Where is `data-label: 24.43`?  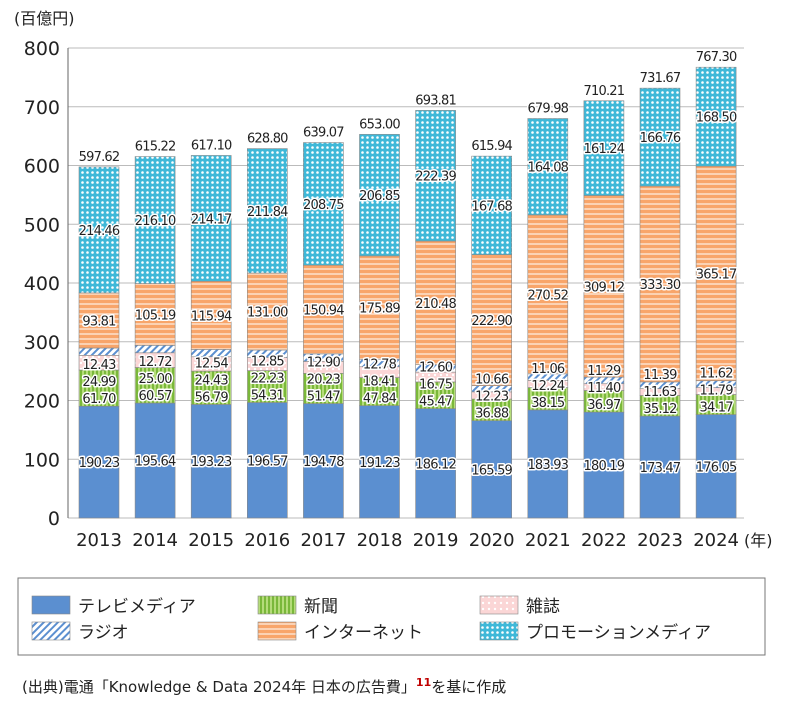 data-label: 24.43 is located at coordinates (212, 380).